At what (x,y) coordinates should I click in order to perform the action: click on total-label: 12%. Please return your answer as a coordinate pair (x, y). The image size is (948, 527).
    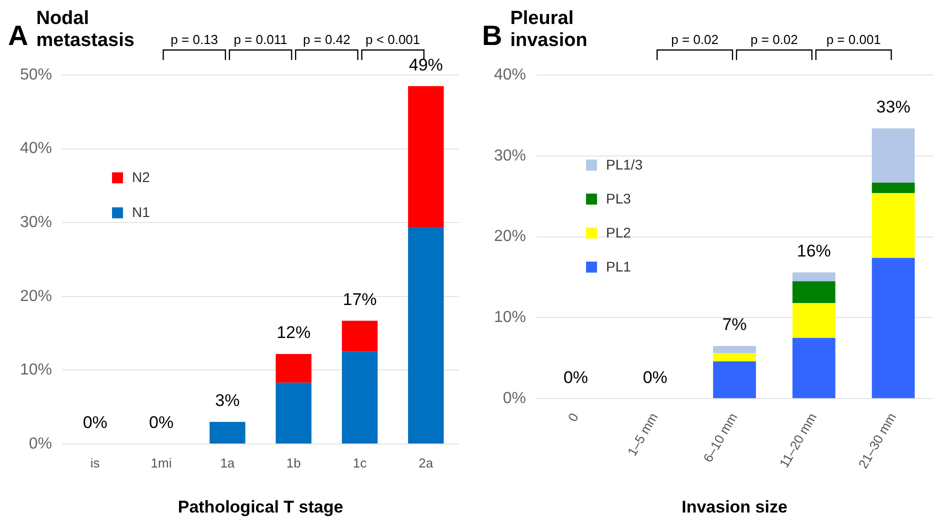
    Looking at the image, I should click on (293, 332).